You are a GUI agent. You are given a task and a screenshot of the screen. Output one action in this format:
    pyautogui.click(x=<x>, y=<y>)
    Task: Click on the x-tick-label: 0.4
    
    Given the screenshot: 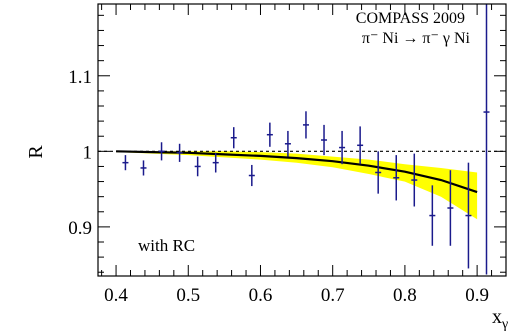 What is the action you would take?
    pyautogui.click(x=116, y=295)
    